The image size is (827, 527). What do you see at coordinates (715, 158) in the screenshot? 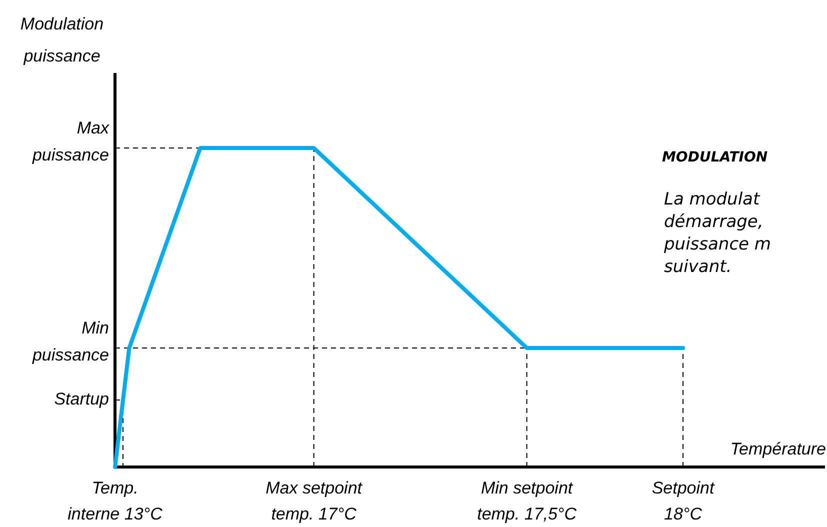
I see `annotation: MODULATION` at bounding box center [715, 158].